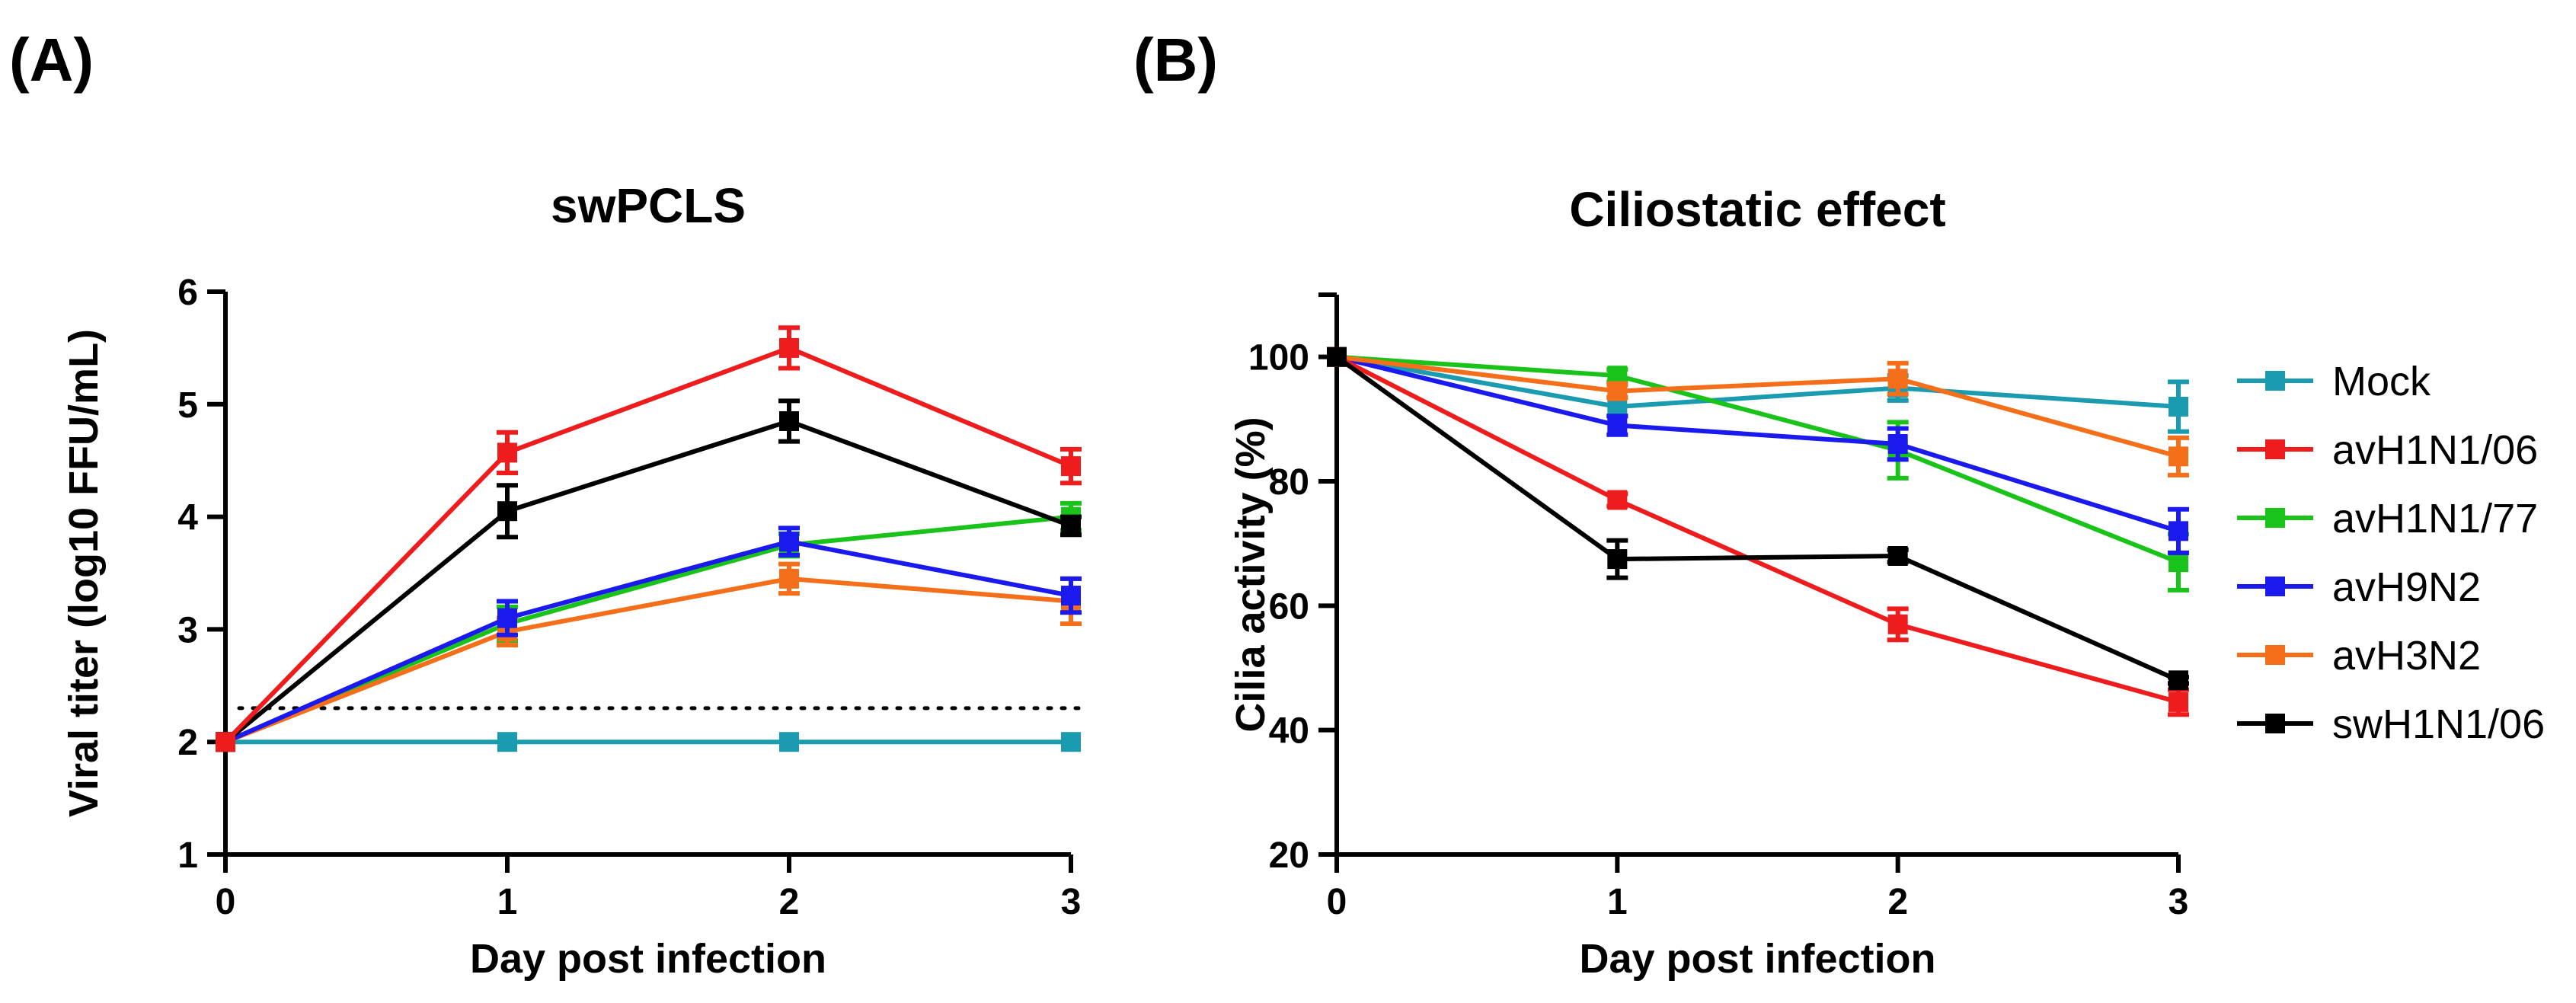 Image resolution: width=2576 pixels, height=1003 pixels. I want to click on y-tick-label: 6, so click(188, 293).